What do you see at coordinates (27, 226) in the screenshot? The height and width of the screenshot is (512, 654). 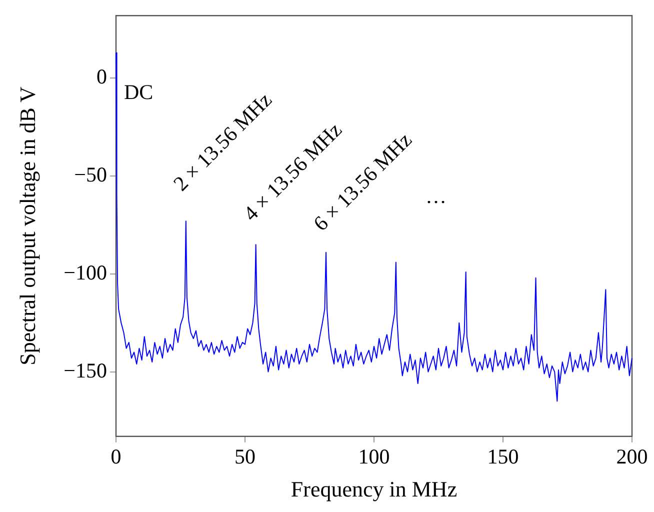 I see `y-axis-title: Spectral output voltage in dB V` at bounding box center [27, 226].